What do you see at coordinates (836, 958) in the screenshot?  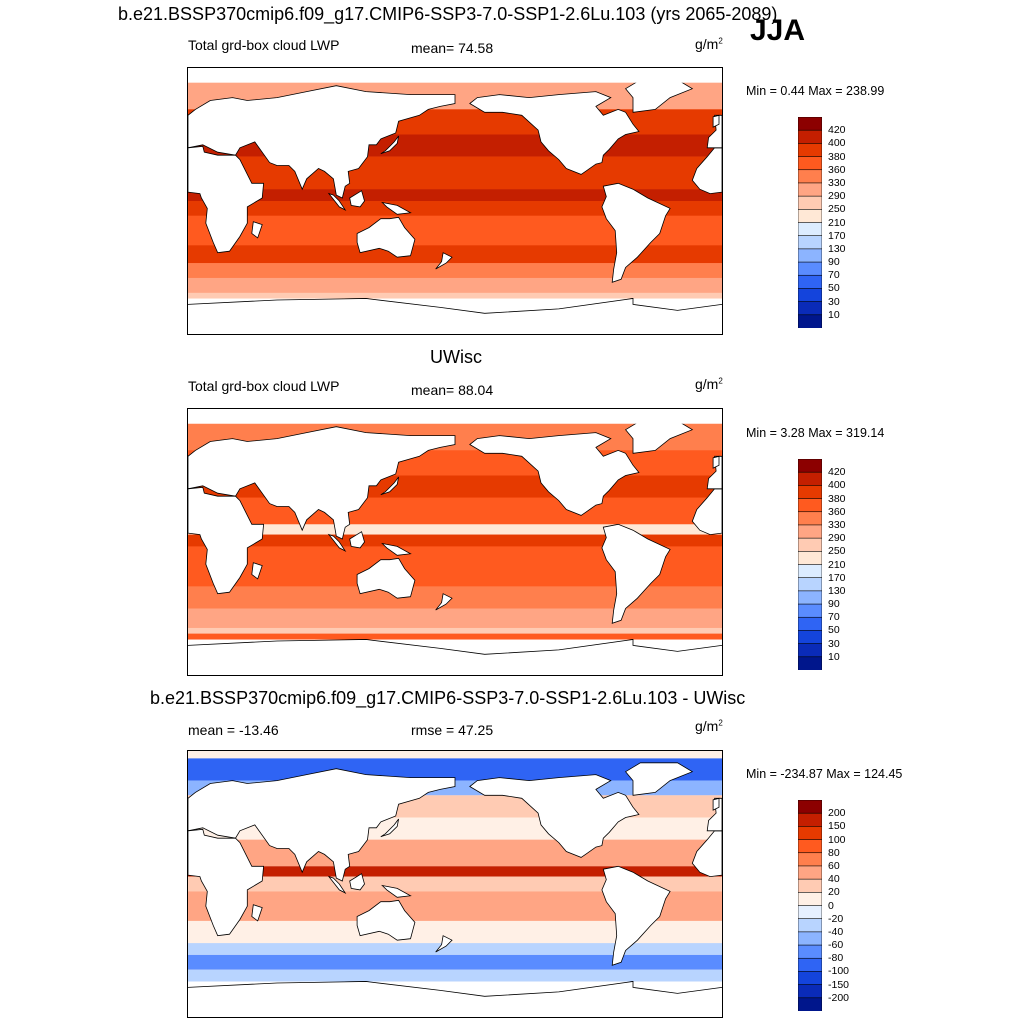 I see `colorbar-tick-label: -80` at bounding box center [836, 958].